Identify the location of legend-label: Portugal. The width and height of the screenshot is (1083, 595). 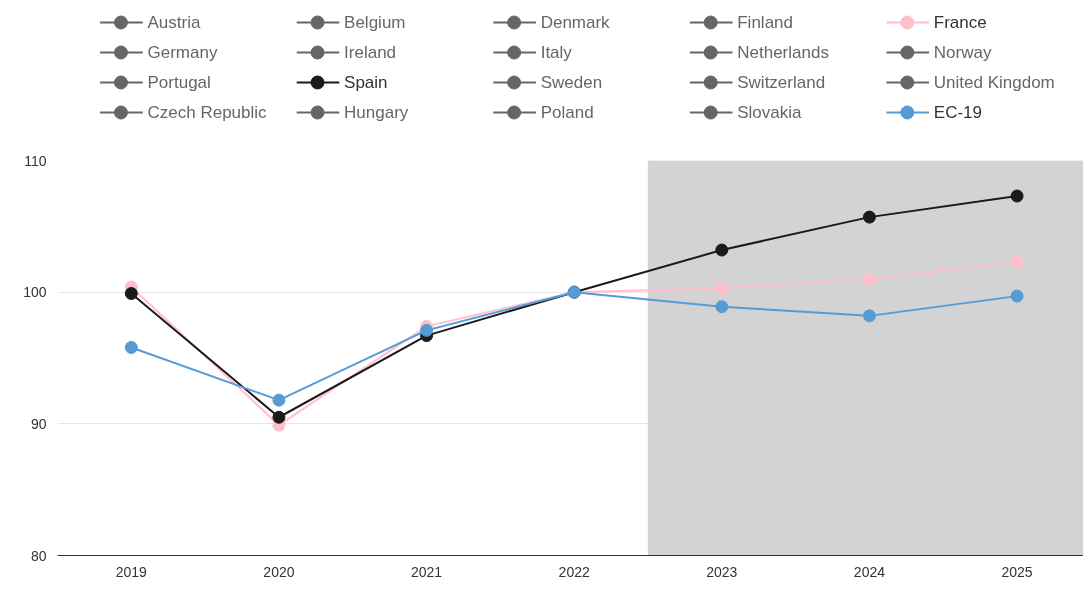
(179, 82).